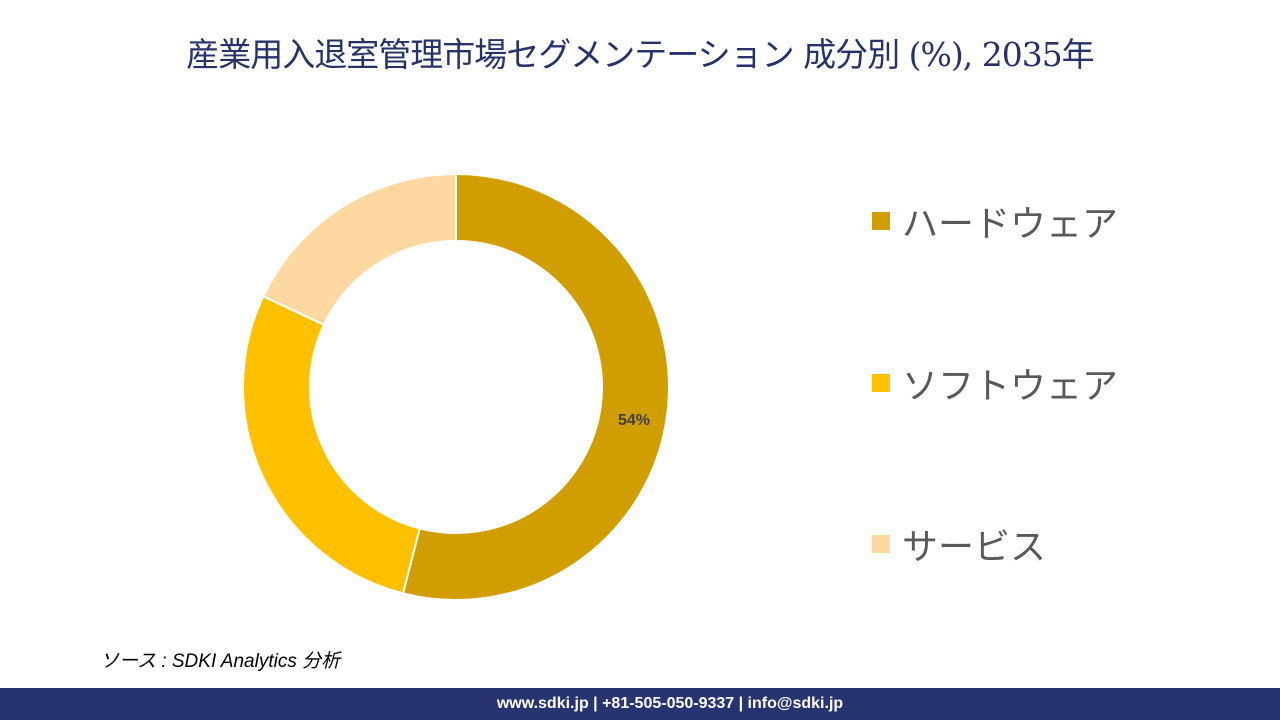  Describe the element at coordinates (634, 420) in the screenshot. I see `data-label: 54%` at that location.